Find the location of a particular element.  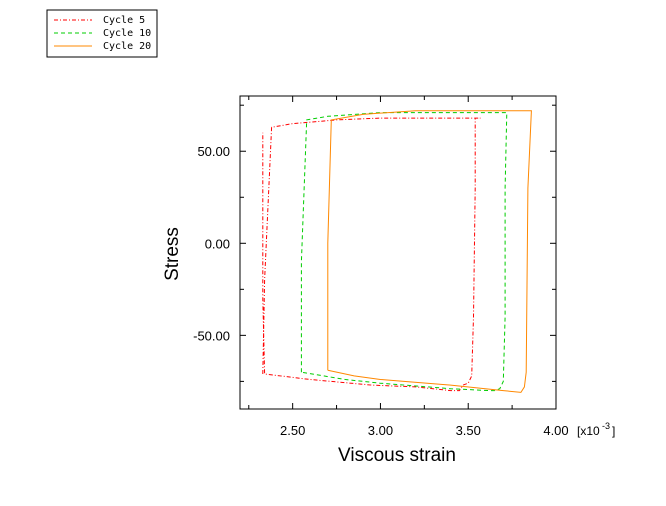

x-tick-label: 2.50 is located at coordinates (292, 430).